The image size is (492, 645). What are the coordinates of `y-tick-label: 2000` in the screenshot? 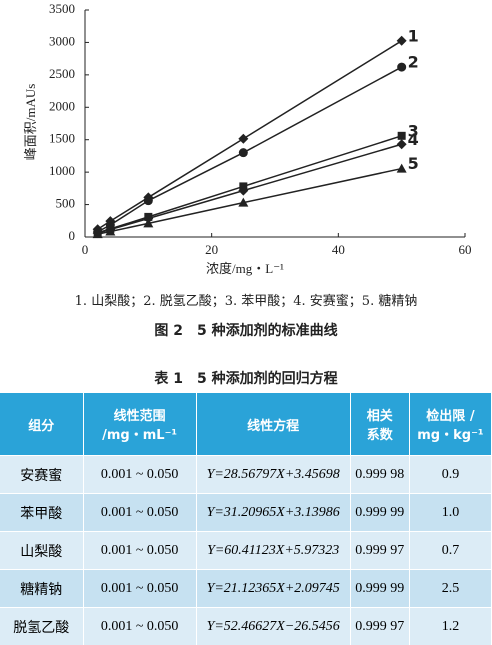 It's located at (62, 105).